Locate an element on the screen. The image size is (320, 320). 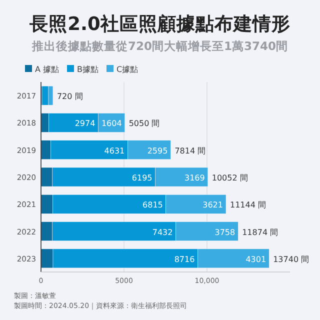
total-label: 10052 間 is located at coordinates (230, 178).